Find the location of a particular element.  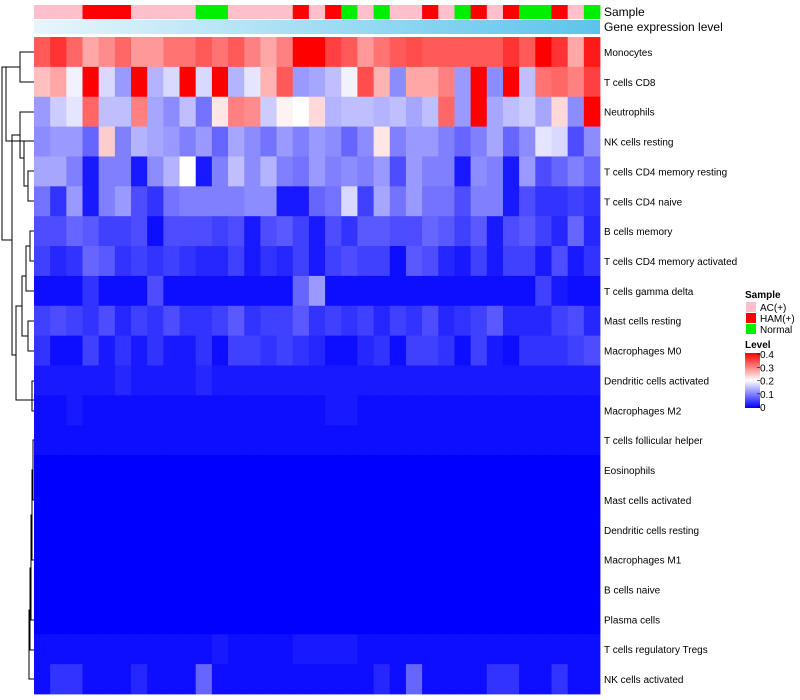

level-tick-label: 0.4 is located at coordinates (767, 355).